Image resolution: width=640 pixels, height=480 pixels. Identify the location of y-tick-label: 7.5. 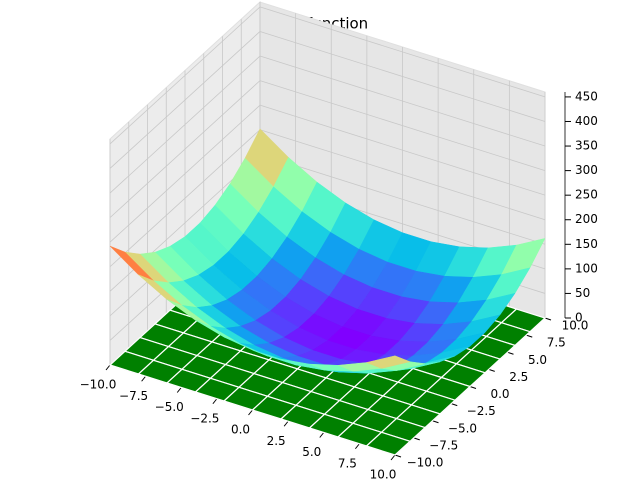
(556, 343).